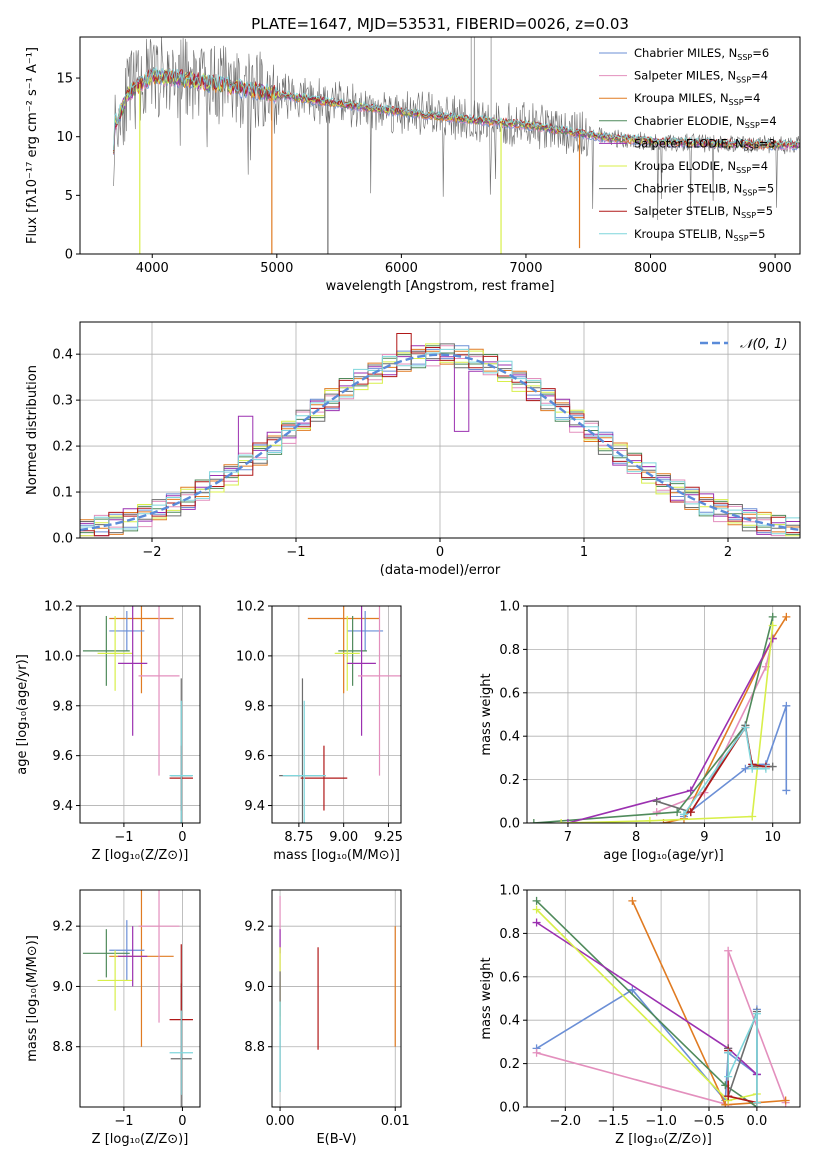  I want to click on x-axis-label: mass [log₁₀(M/M⊙)], so click(336, 855).